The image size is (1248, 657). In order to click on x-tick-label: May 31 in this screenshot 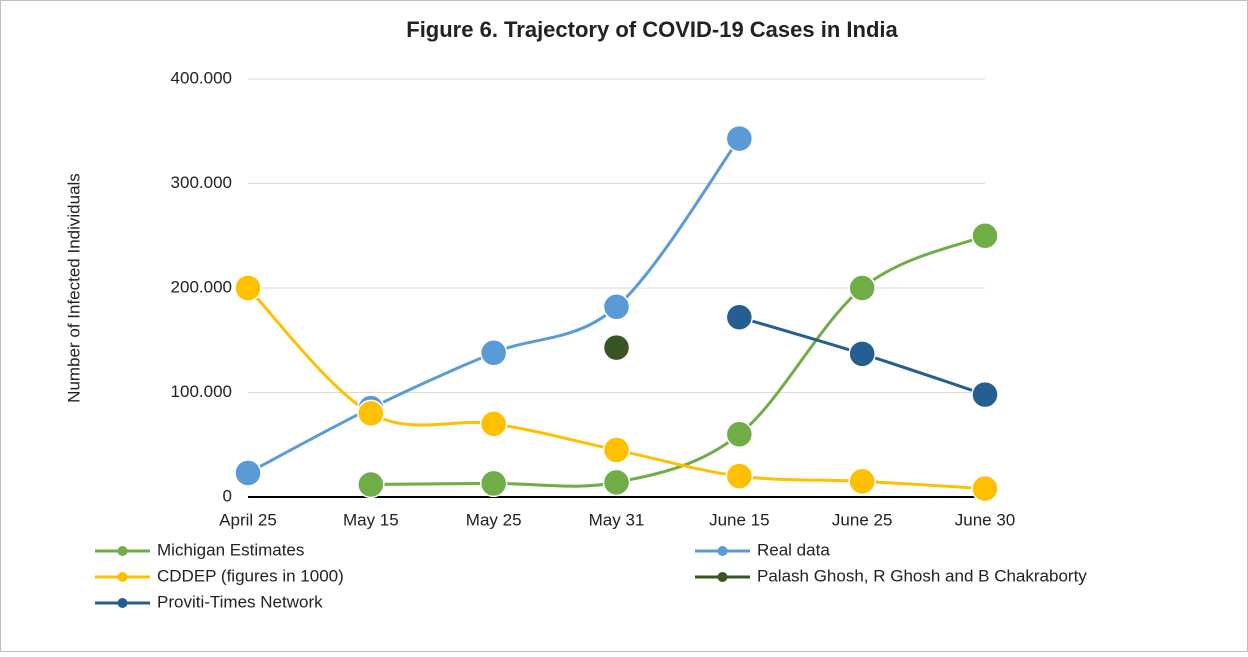, I will do `click(617, 519)`.